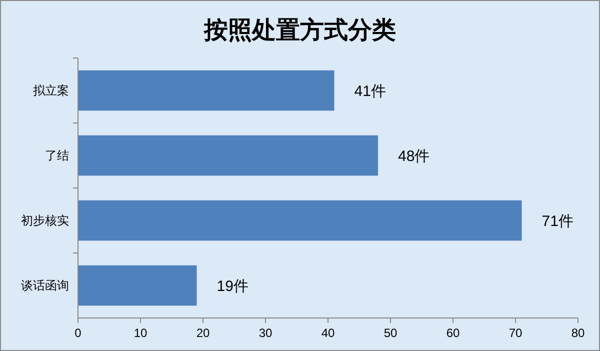  I want to click on x-tick-label: 50, so click(391, 333).